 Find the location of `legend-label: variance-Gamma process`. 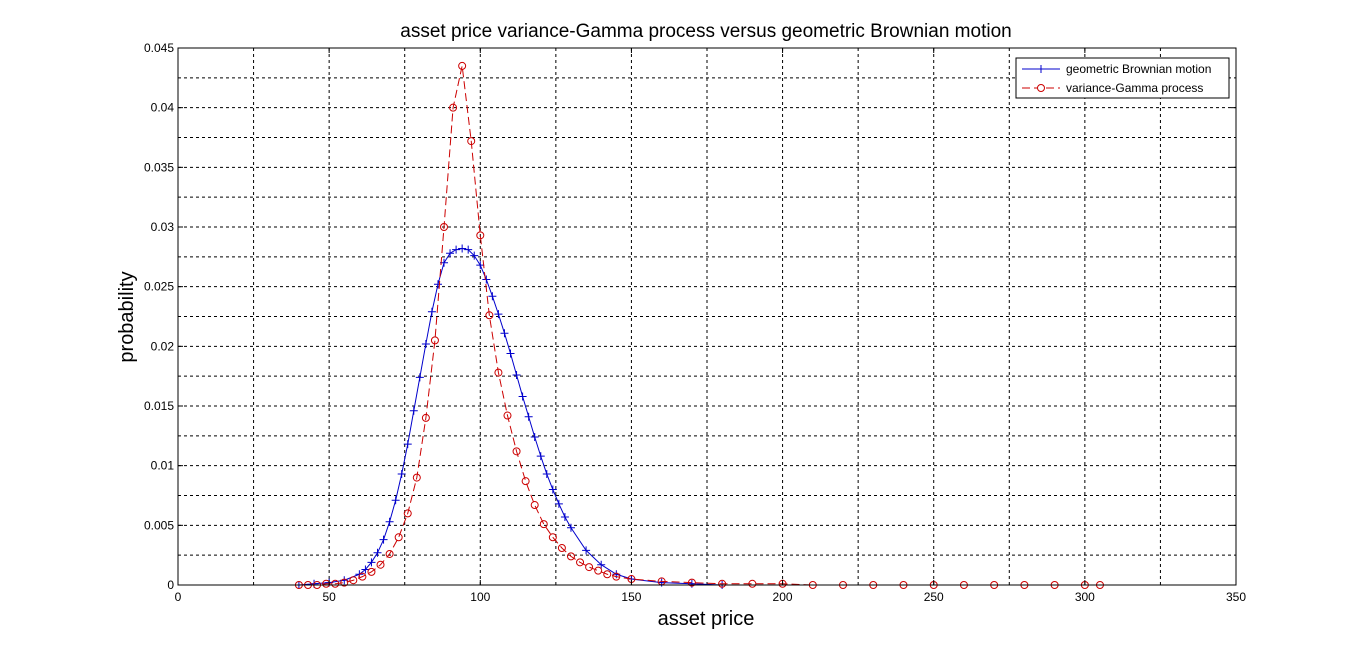

legend-label: variance-Gamma process is located at coordinates (1134, 88).